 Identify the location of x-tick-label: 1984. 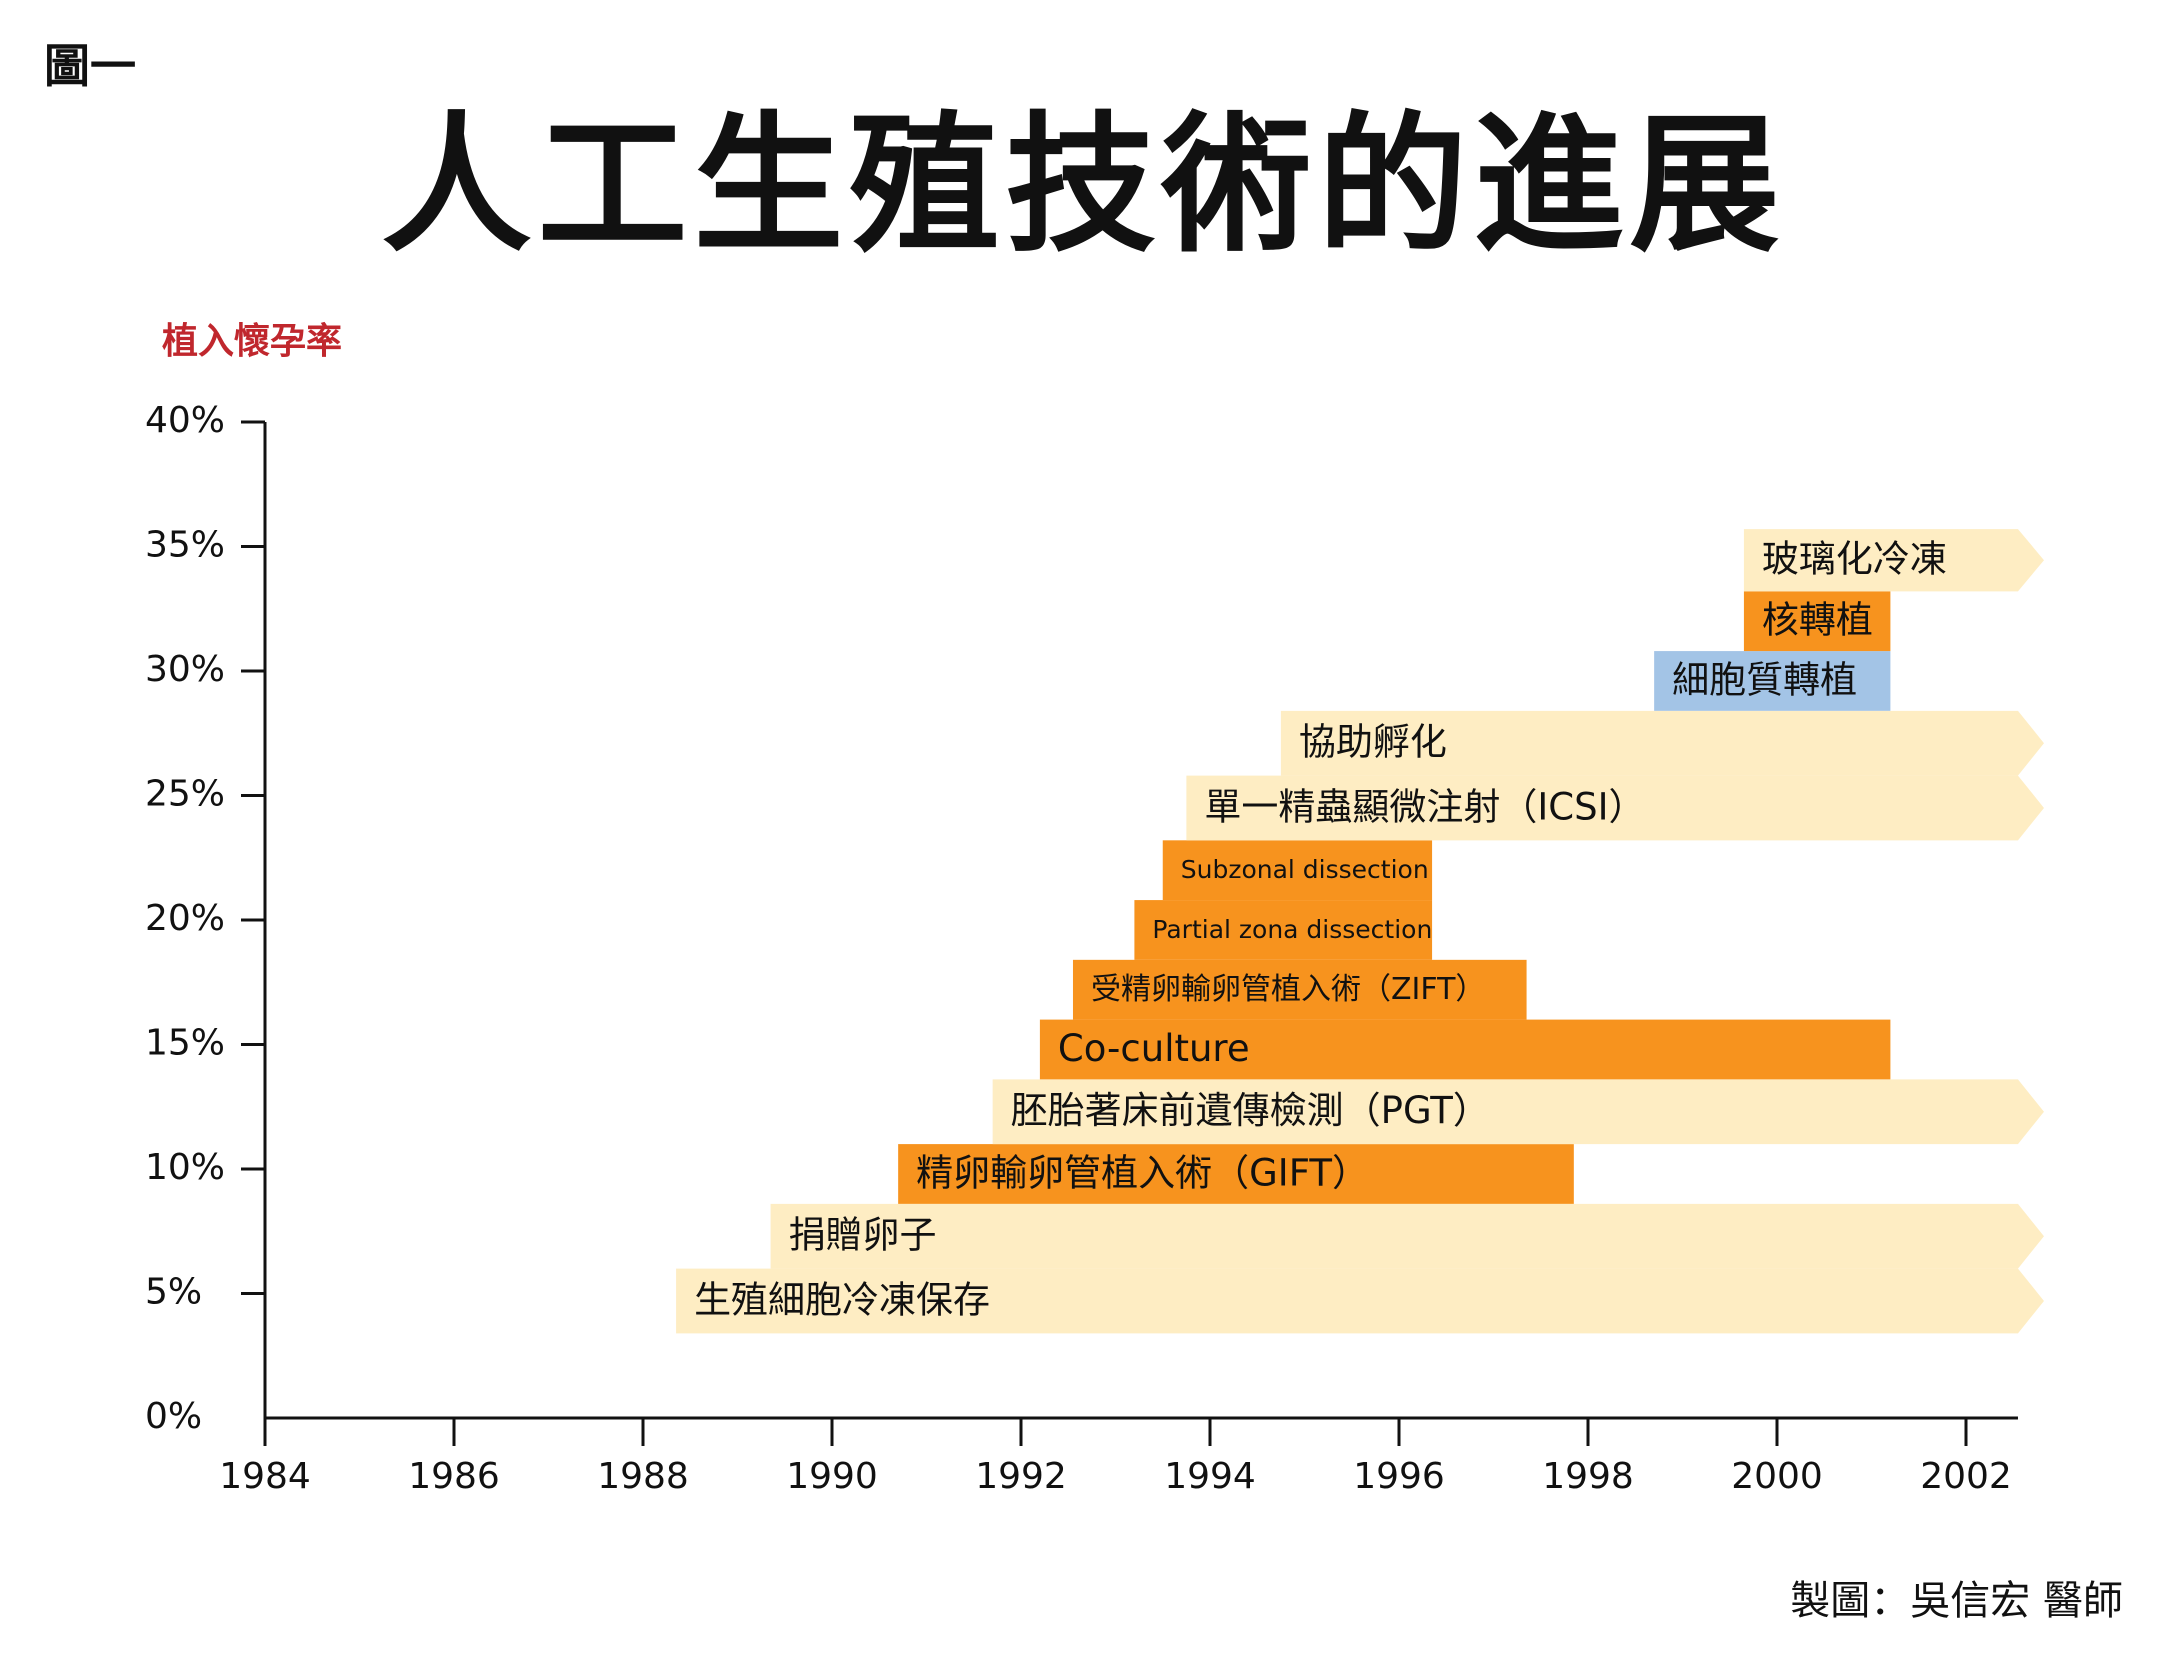
(265, 1476).